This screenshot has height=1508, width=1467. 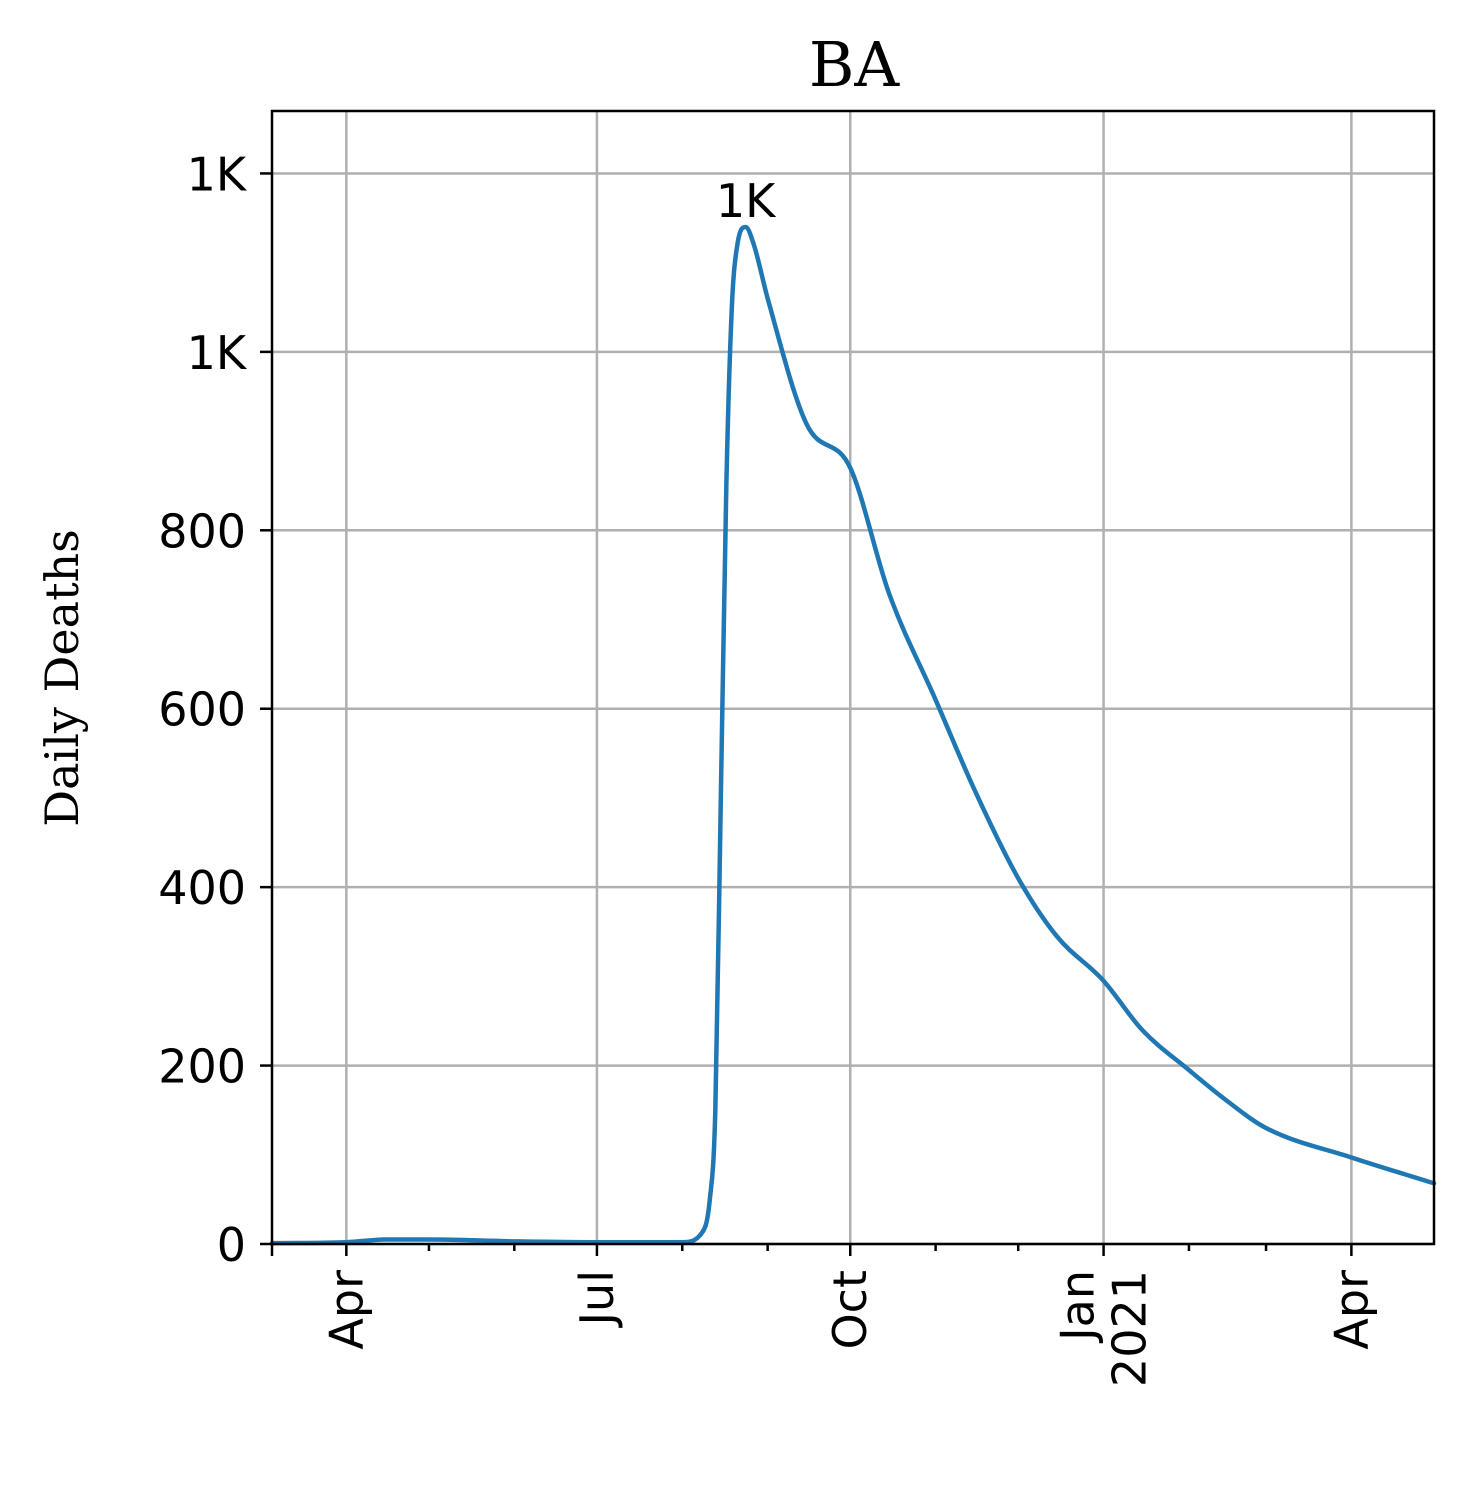 What do you see at coordinates (1078, 1307) in the screenshot?
I see `x-tick-label: Jan` at bounding box center [1078, 1307].